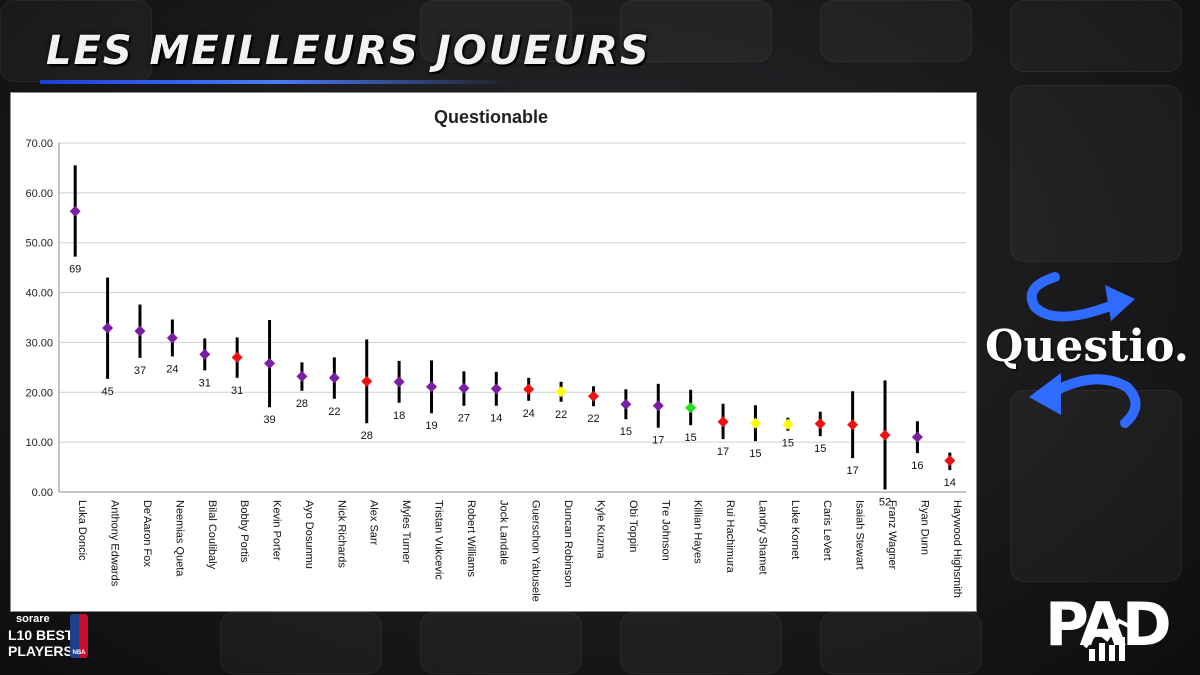 Image resolution: width=1200 pixels, height=675 pixels. Describe the element at coordinates (140, 371) in the screenshot. I see `data-label: 37` at that location.